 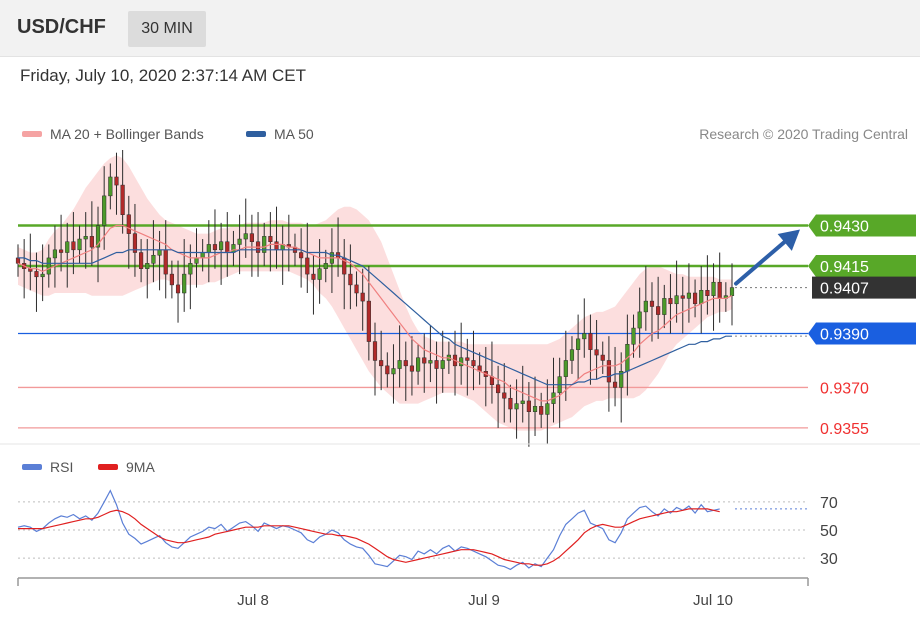 What do you see at coordinates (32, 467) in the screenshot?
I see `rsi-swatch` at bounding box center [32, 467].